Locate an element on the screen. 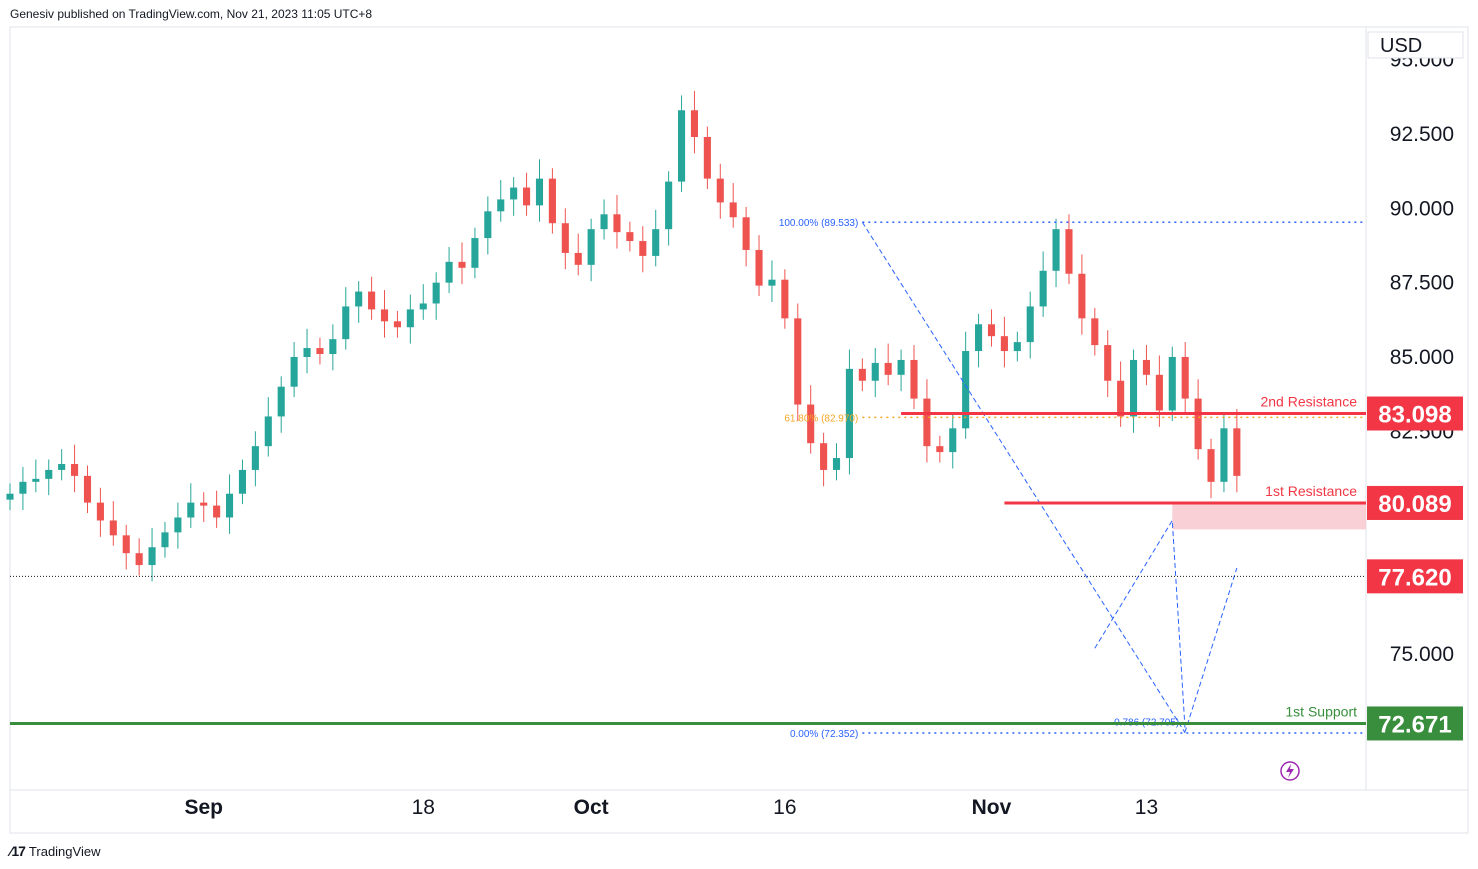  price-tick-label: 85.000 is located at coordinates (1422, 357).